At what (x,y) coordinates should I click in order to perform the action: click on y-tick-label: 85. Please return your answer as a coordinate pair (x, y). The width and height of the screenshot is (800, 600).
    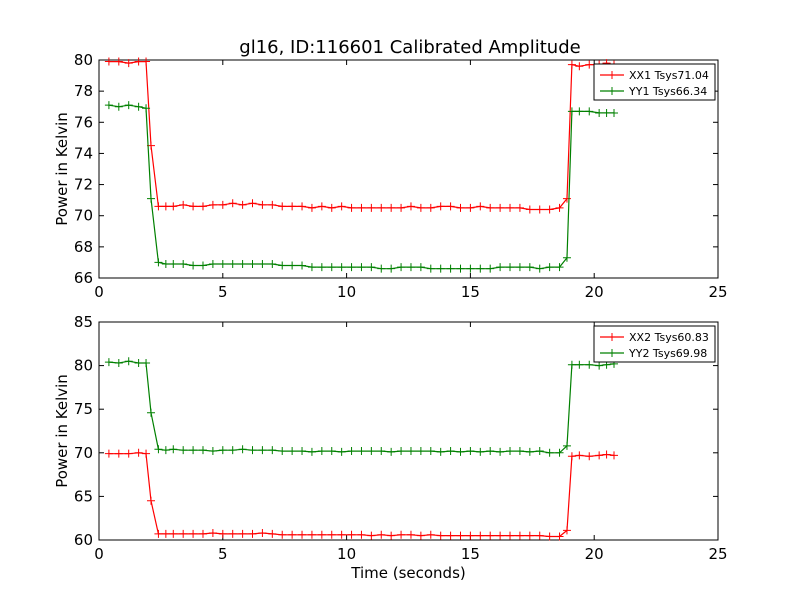
    Looking at the image, I should click on (83, 322).